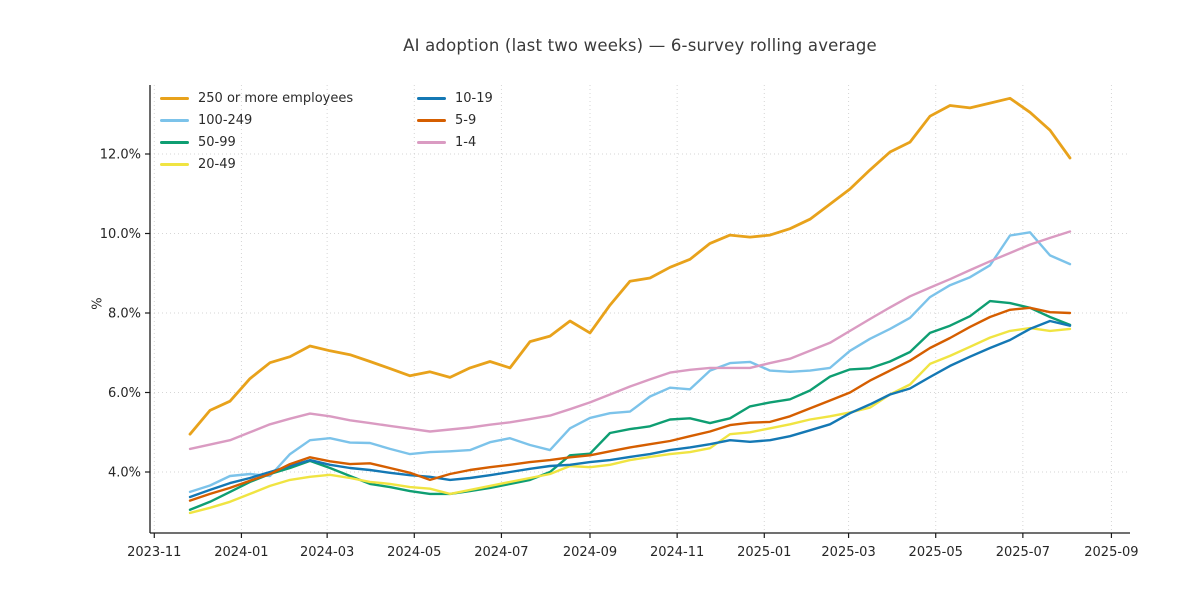 The image size is (1200, 600). I want to click on x-tick-label: 2025-09, so click(1111, 552).